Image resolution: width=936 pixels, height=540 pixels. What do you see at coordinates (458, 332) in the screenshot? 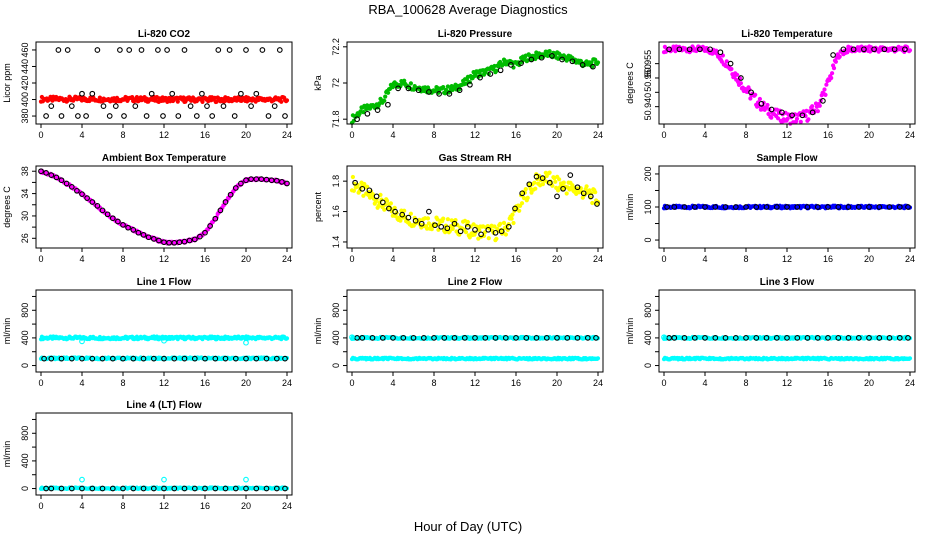
I see `chart-panel: Line 2 Flow ml/min 0 4 8 12 16 20 24 0 400 800` at bounding box center [458, 332].